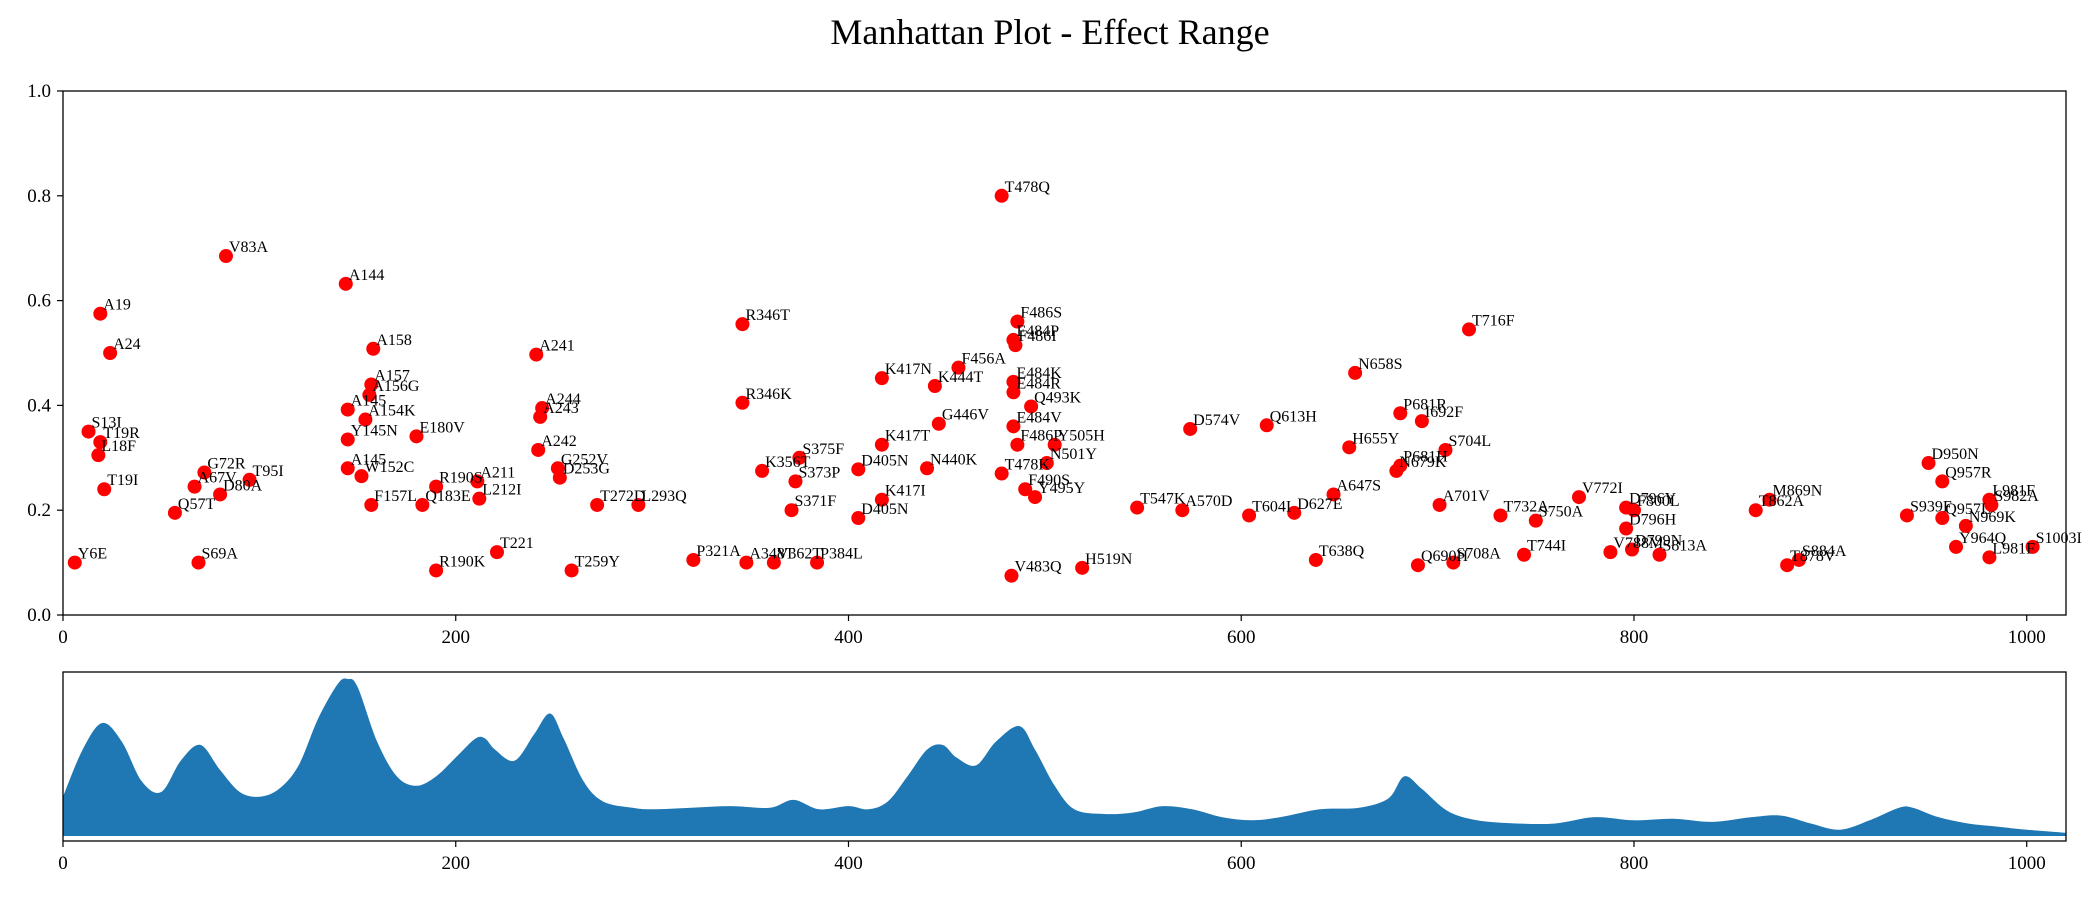  Describe the element at coordinates (39, 405) in the screenshot. I see `y-tick-label: 0.4` at that location.